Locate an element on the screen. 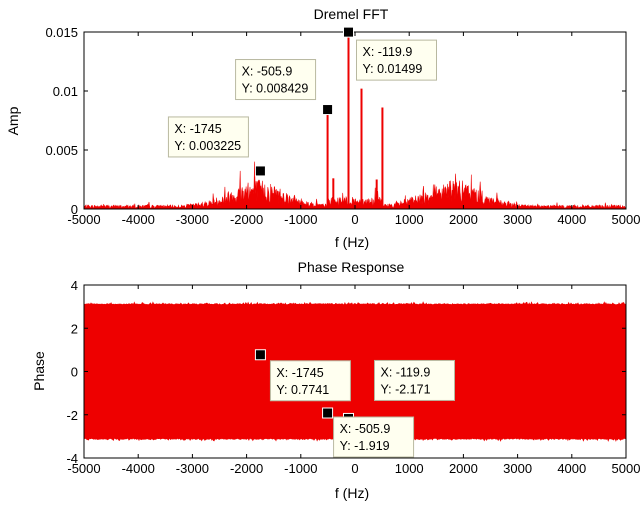 The height and width of the screenshot is (508, 642). datatip-y: Y: 0.01499 is located at coordinates (393, 69).